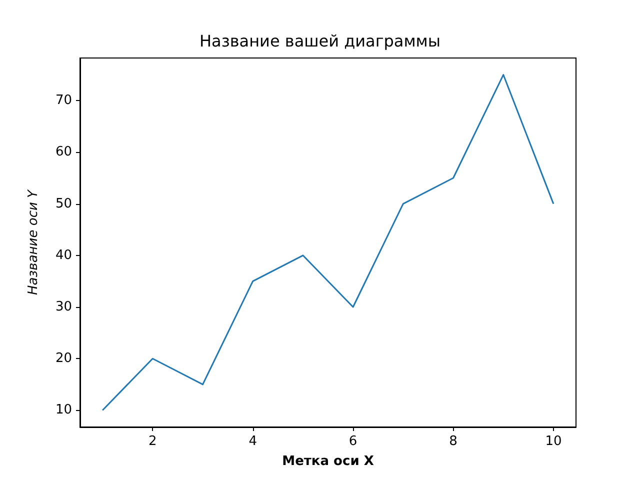 The width and height of the screenshot is (640, 480). I want to click on x-tick-label: 10, so click(553, 441).